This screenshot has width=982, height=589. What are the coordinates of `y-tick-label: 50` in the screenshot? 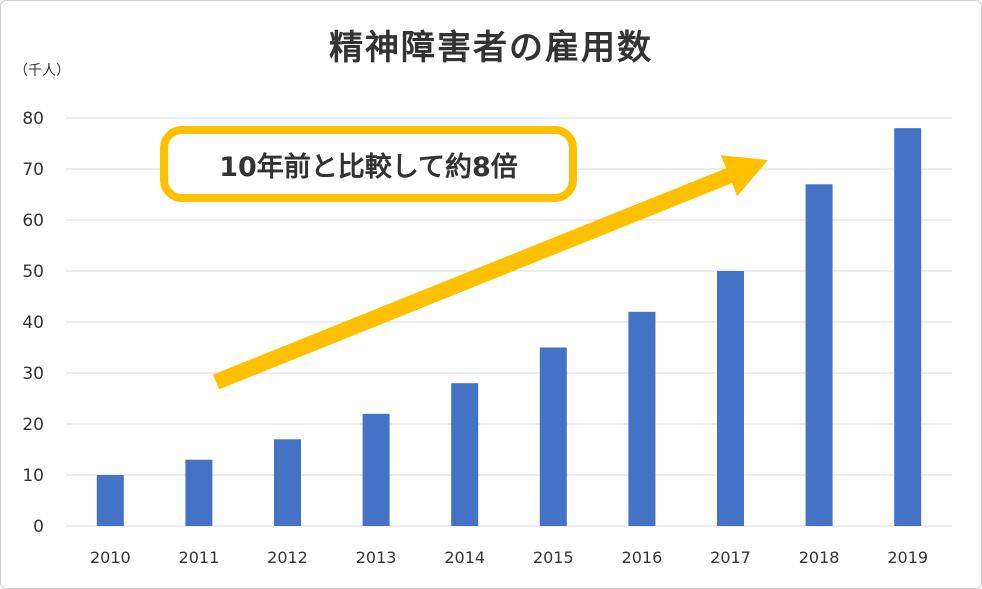 It's located at (33, 272).